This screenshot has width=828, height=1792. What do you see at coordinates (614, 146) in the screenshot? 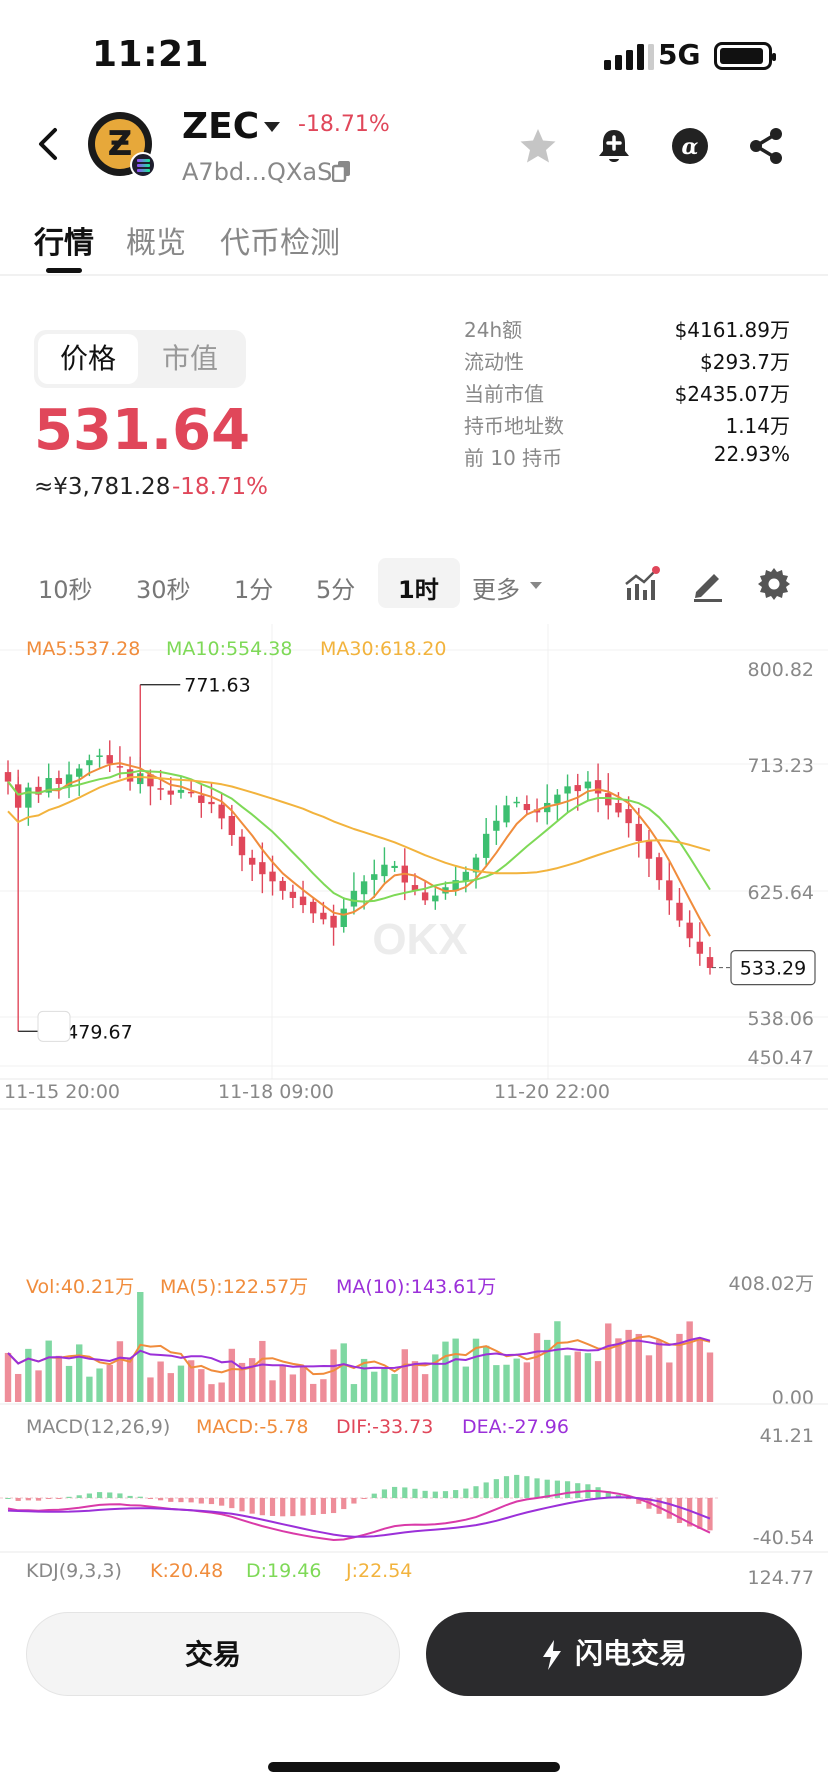
I see `bell-plus-icon` at bounding box center [614, 146].